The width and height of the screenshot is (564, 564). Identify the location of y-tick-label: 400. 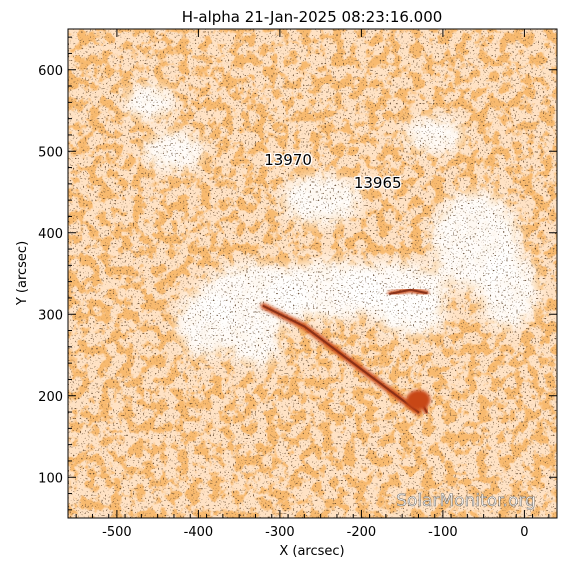
(50, 234).